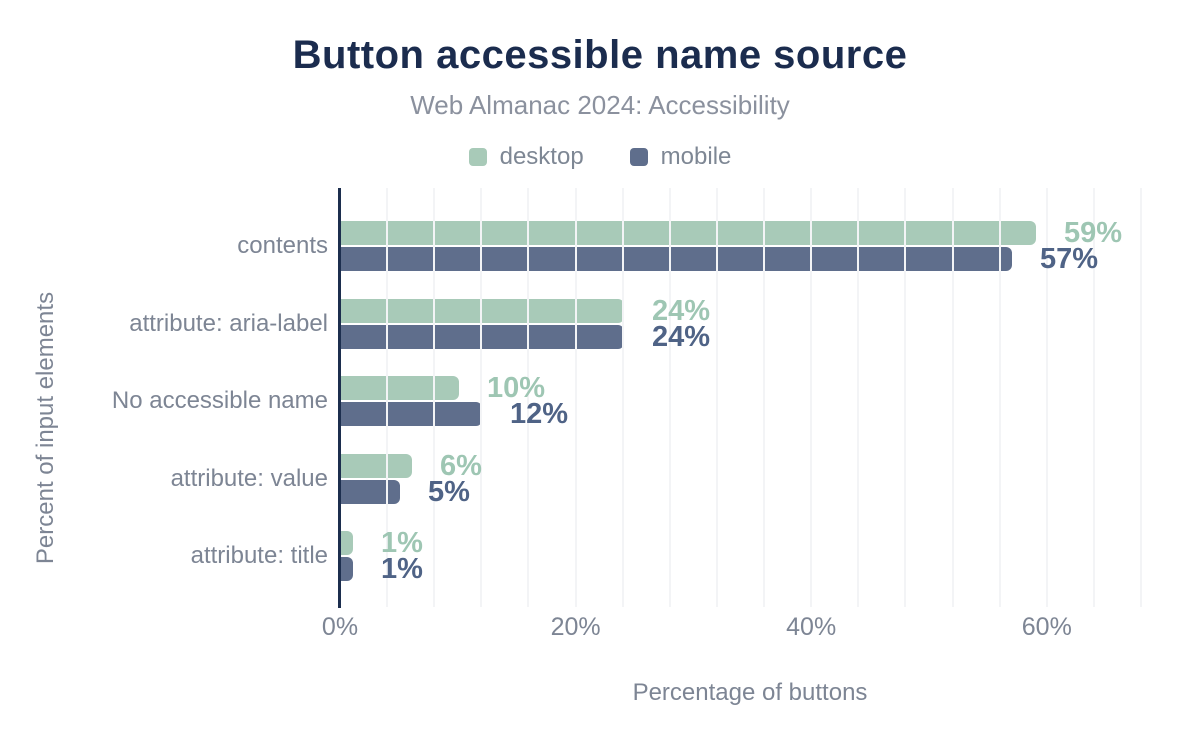 This screenshot has width=1200, height=742. I want to click on legend-item-desktop: desktop, so click(526, 157).